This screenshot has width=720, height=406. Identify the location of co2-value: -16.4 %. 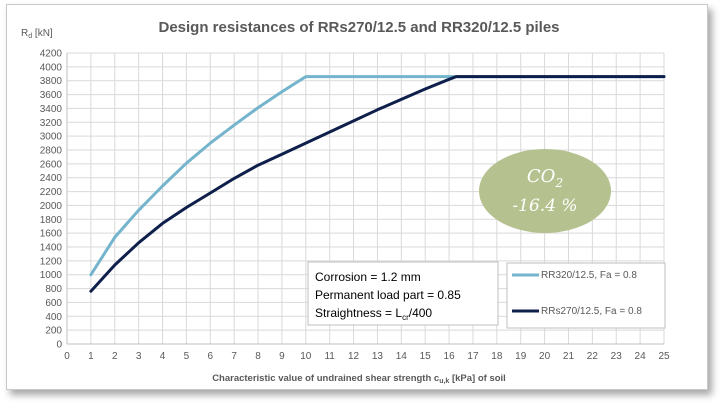
(544, 206).